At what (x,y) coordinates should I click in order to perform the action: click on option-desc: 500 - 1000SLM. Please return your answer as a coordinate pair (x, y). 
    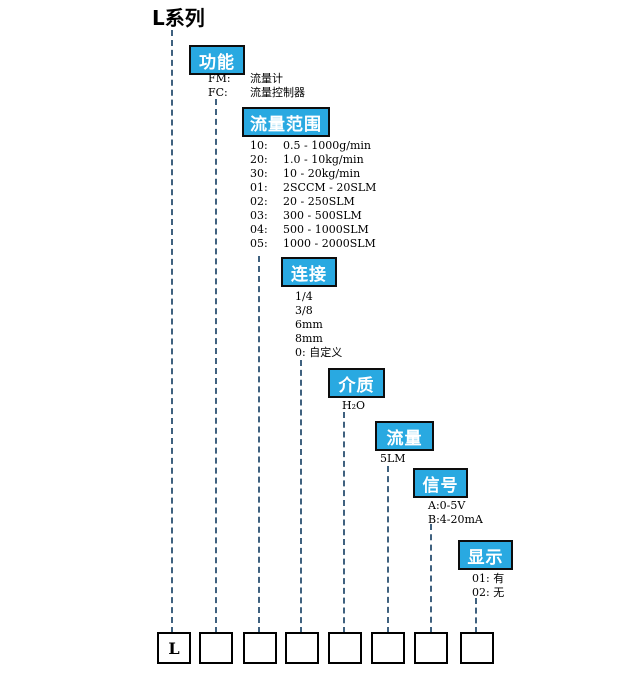
    Looking at the image, I should click on (326, 229).